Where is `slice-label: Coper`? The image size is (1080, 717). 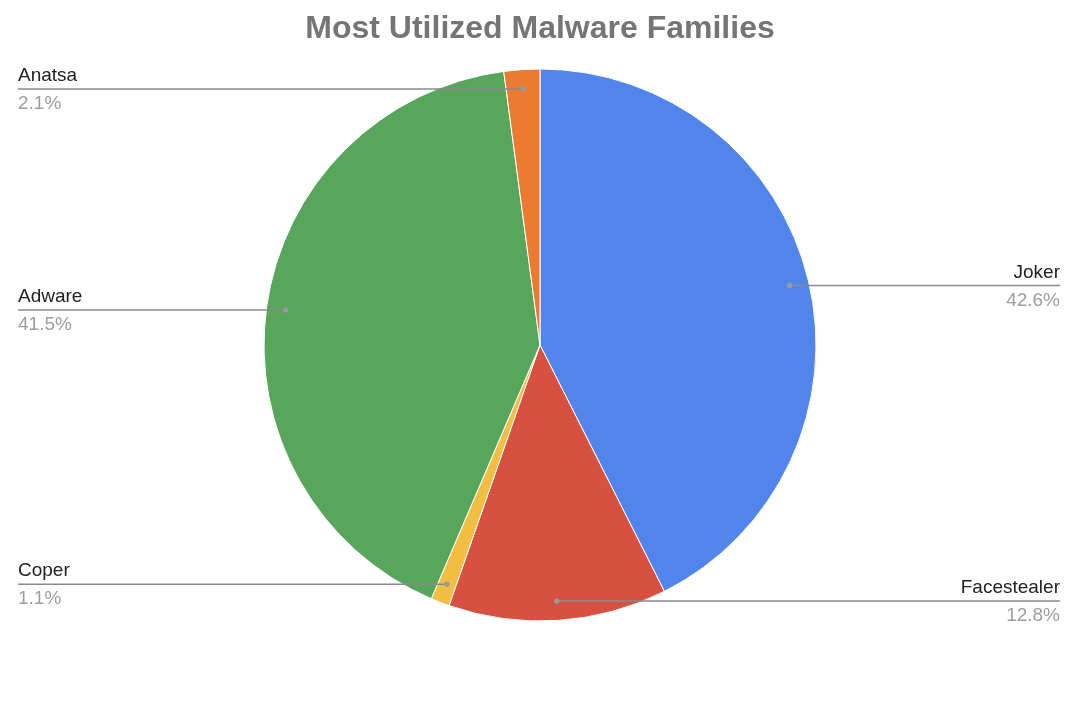
slice-label: Coper is located at coordinates (44, 570).